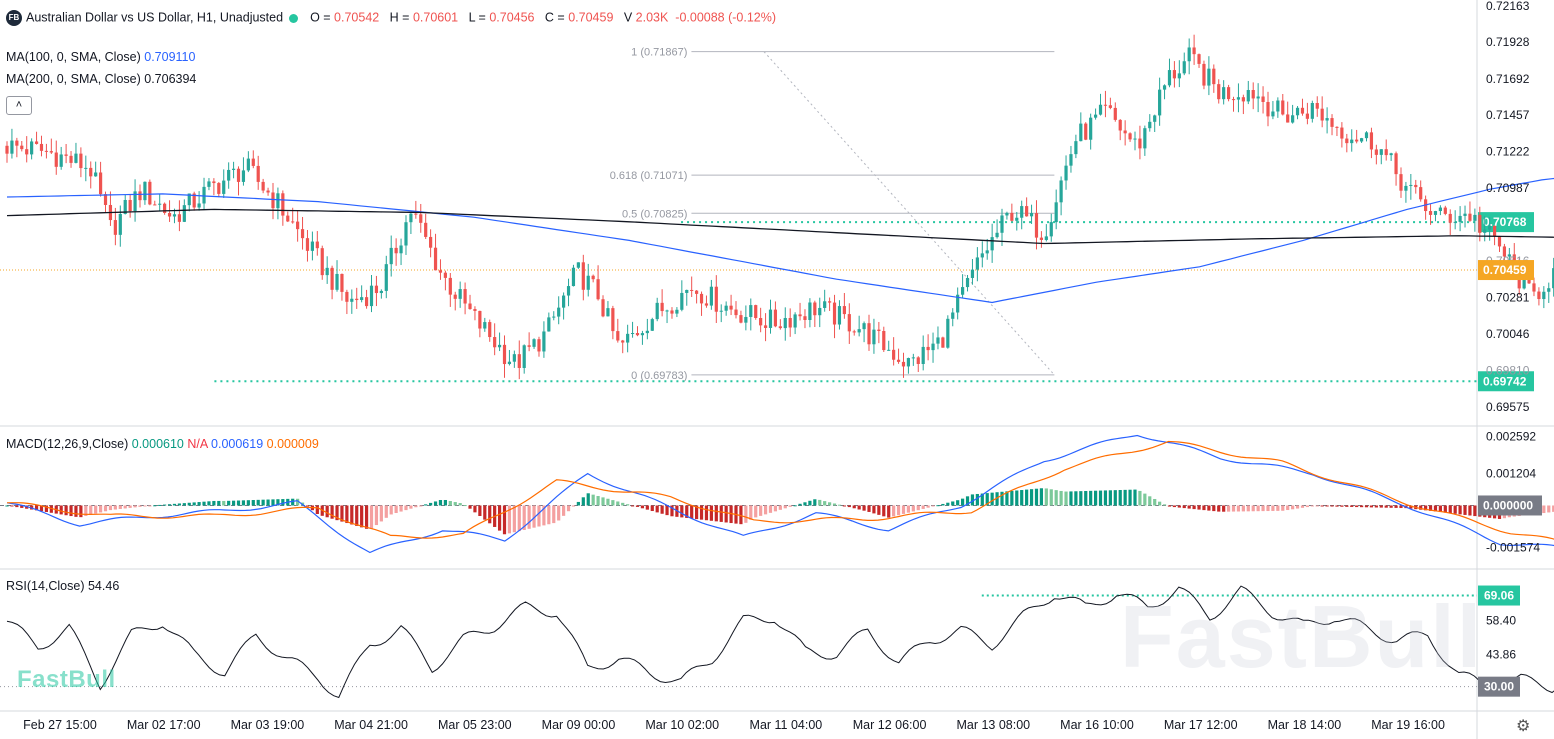  I want to click on price-axis-tick: 0.72163, so click(1508, 6).